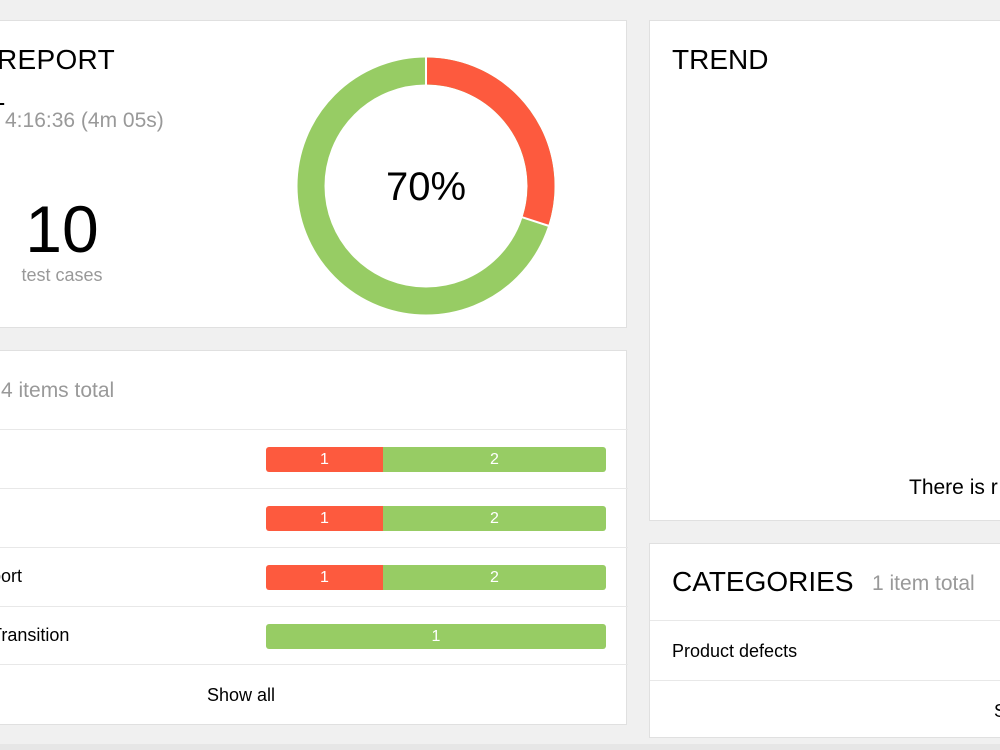  Describe the element at coordinates (500, 747) in the screenshot. I see `next-row-edge` at that location.